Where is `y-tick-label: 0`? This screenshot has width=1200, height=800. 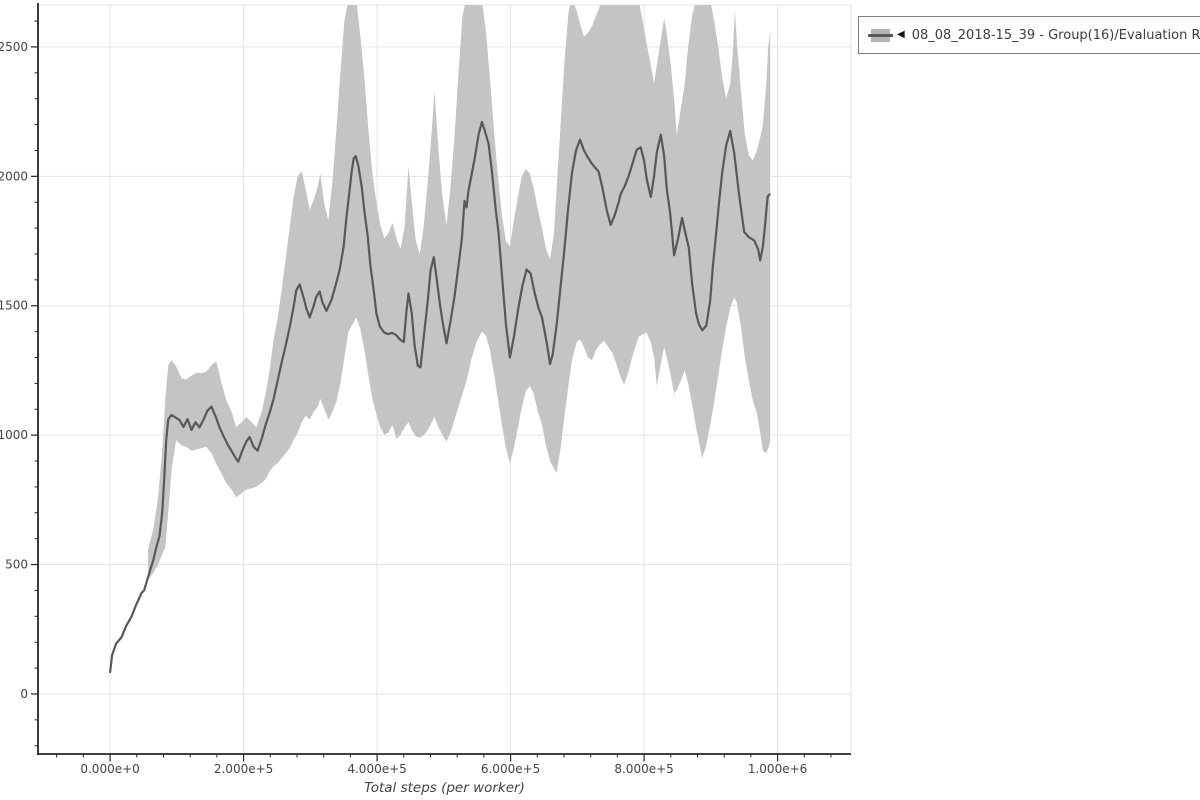 y-tick-label: 0 is located at coordinates (24, 694).